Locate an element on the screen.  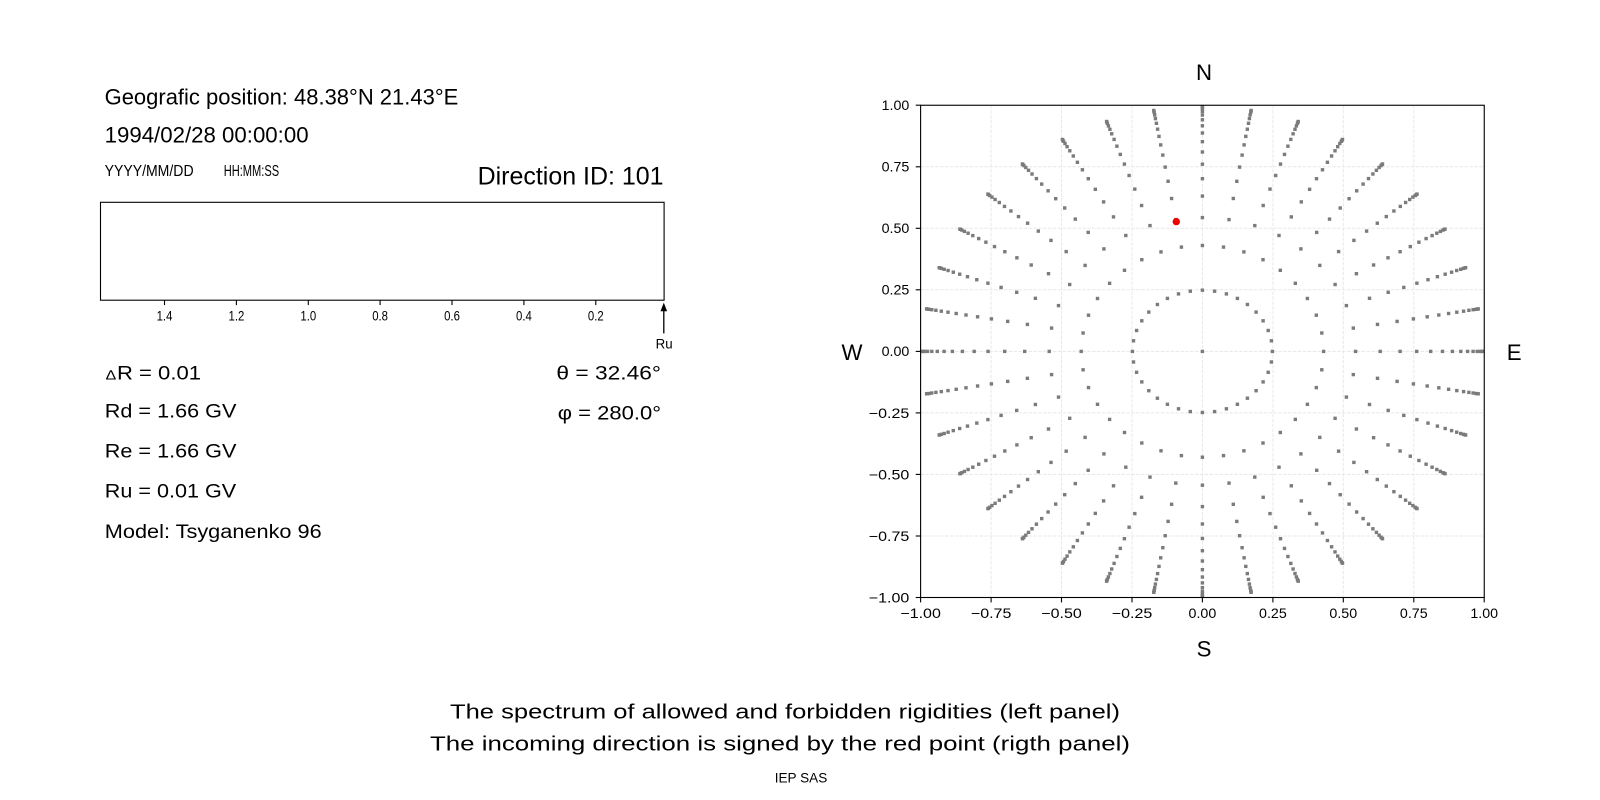
svg-text: 0.2 is located at coordinates (596, 315).